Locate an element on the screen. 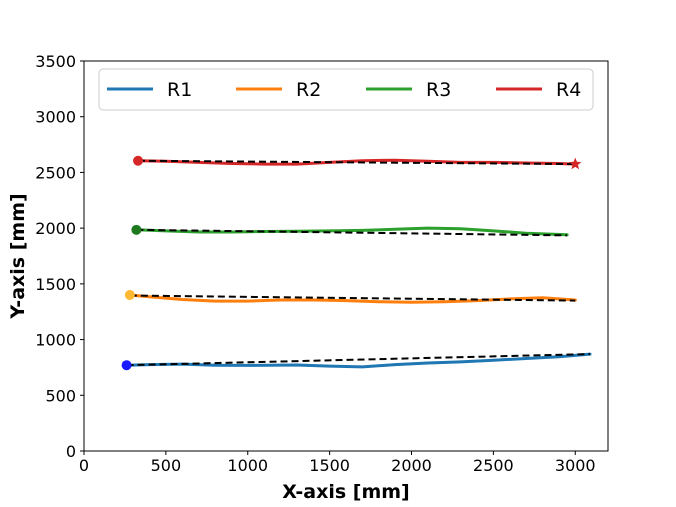 The width and height of the screenshot is (676, 507). legend-label-r1: R1 is located at coordinates (179, 90).